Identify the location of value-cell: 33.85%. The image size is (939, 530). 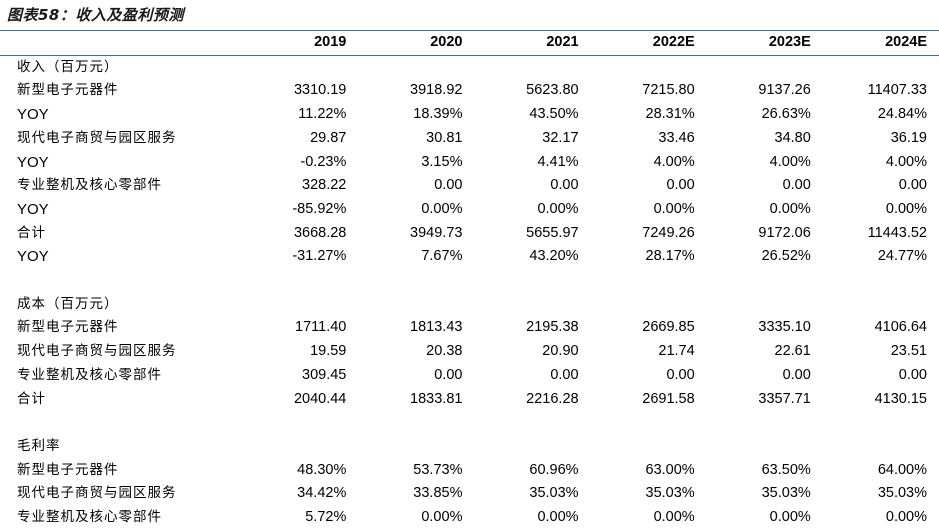
(438, 493).